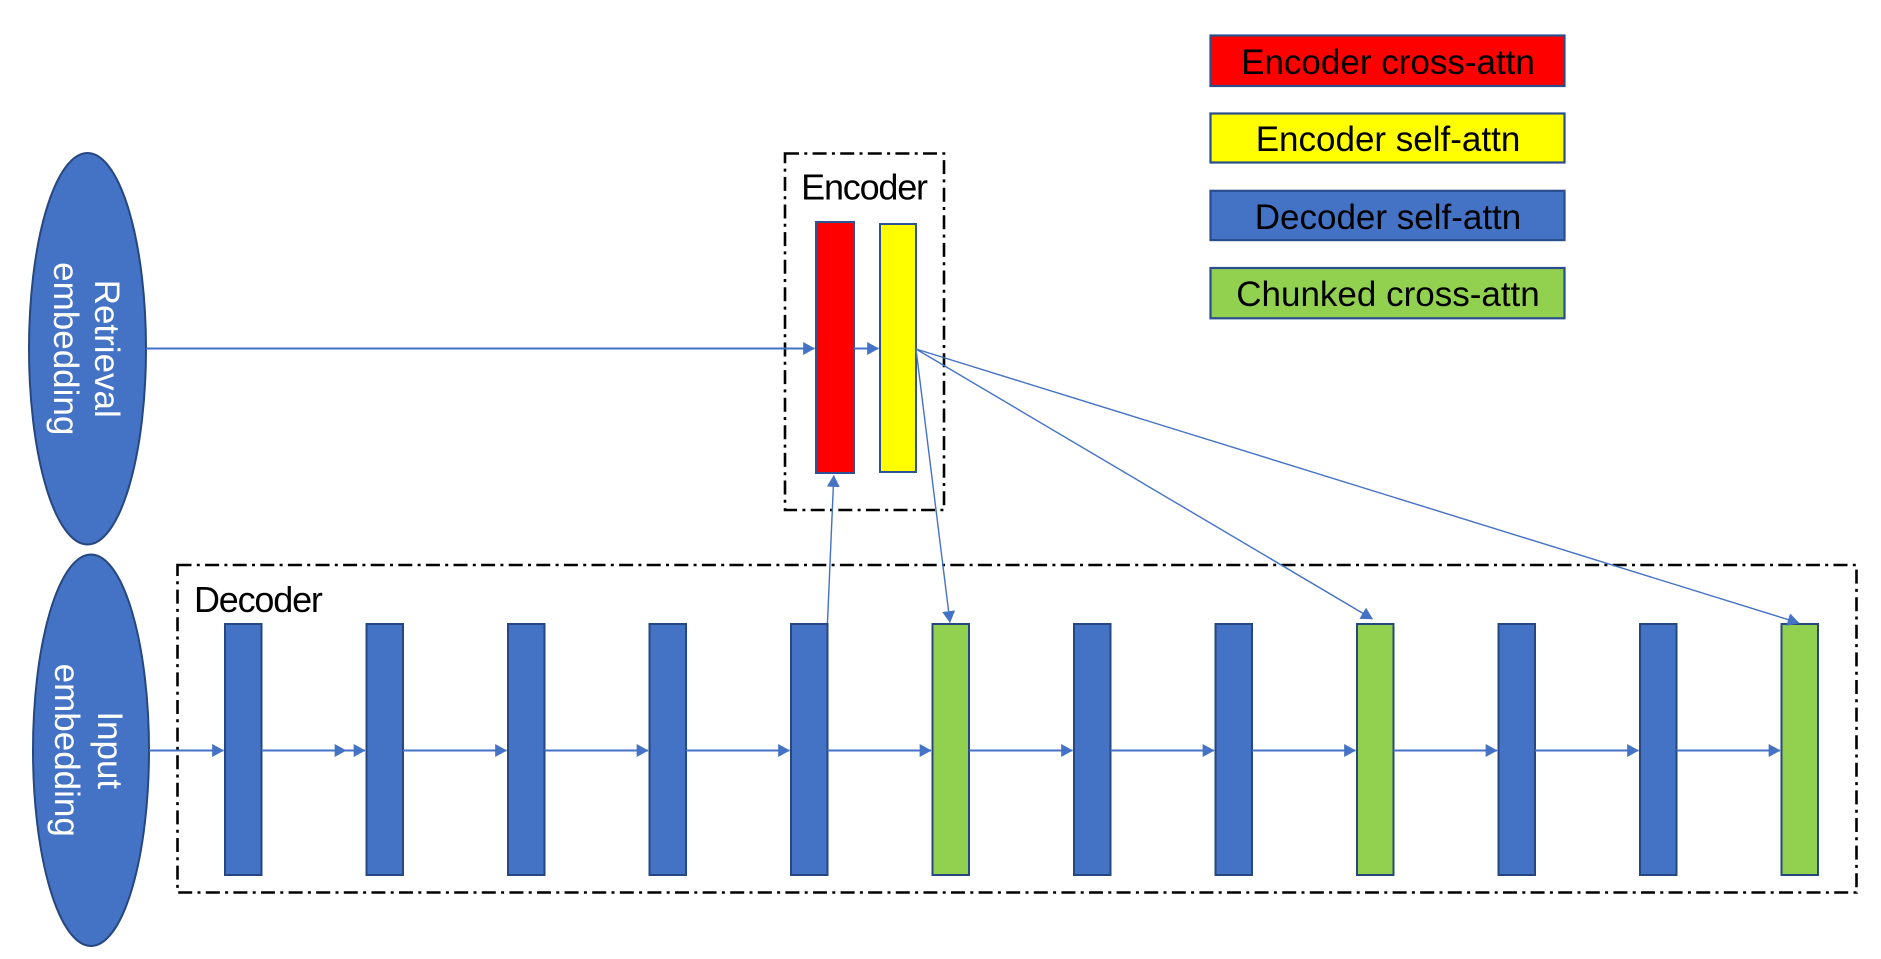 The width and height of the screenshot is (1881, 959). I want to click on svg-text: Encoder self-attn, so click(1388, 139).